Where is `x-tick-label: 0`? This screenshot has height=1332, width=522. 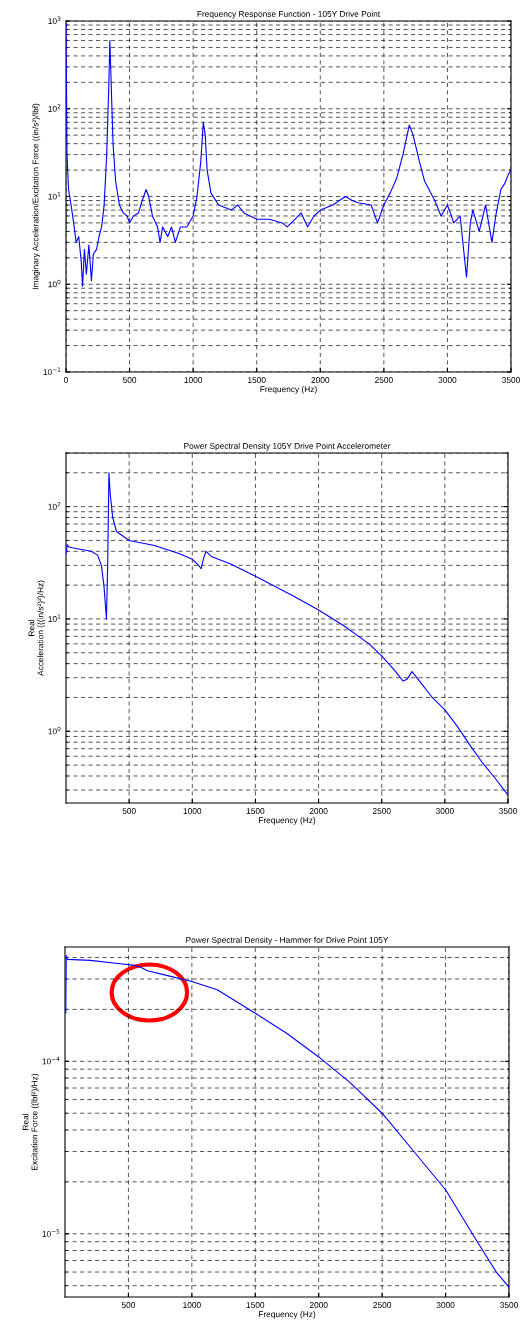 x-tick-label: 0 is located at coordinates (66, 380).